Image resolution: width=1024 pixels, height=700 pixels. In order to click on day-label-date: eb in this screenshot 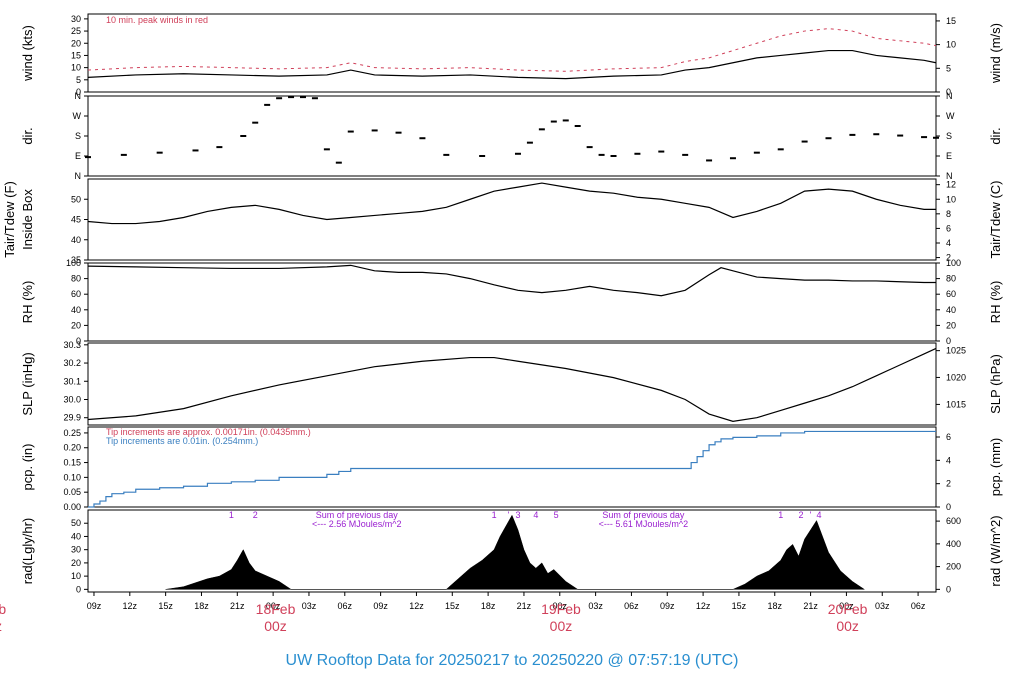, I will do `click(3, 609)`.